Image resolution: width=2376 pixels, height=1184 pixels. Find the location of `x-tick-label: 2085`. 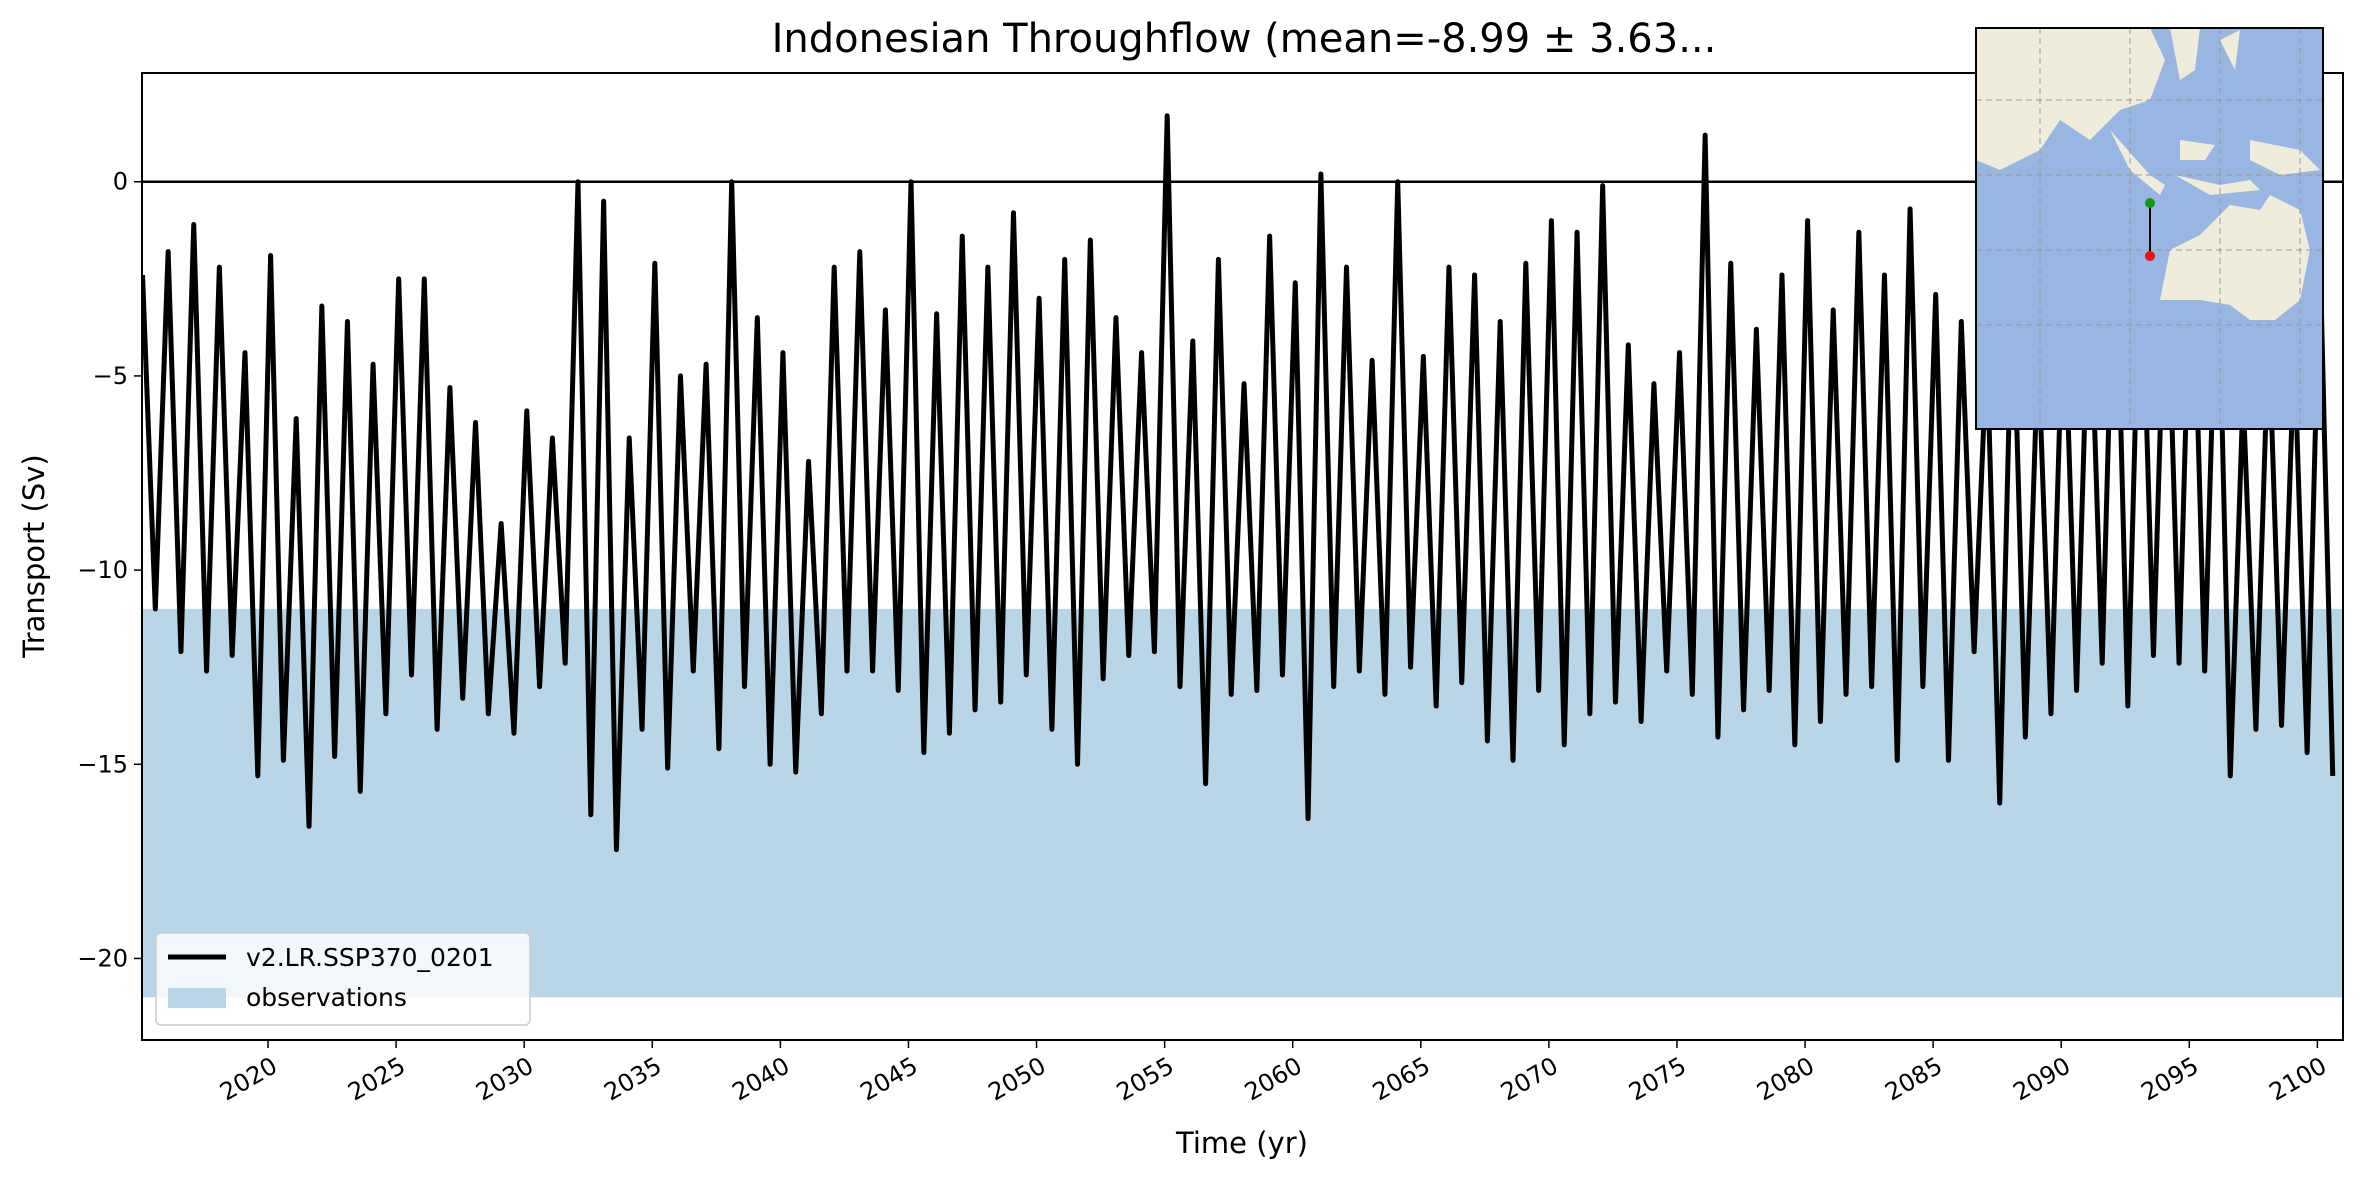

x-tick-label: 2085 is located at coordinates (1913, 1079).